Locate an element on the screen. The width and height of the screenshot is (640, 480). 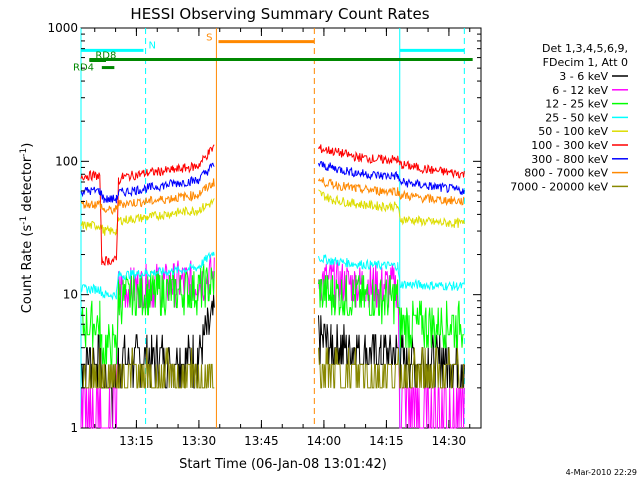
legend-label: 7000 - 20000 keV is located at coordinates (559, 186).